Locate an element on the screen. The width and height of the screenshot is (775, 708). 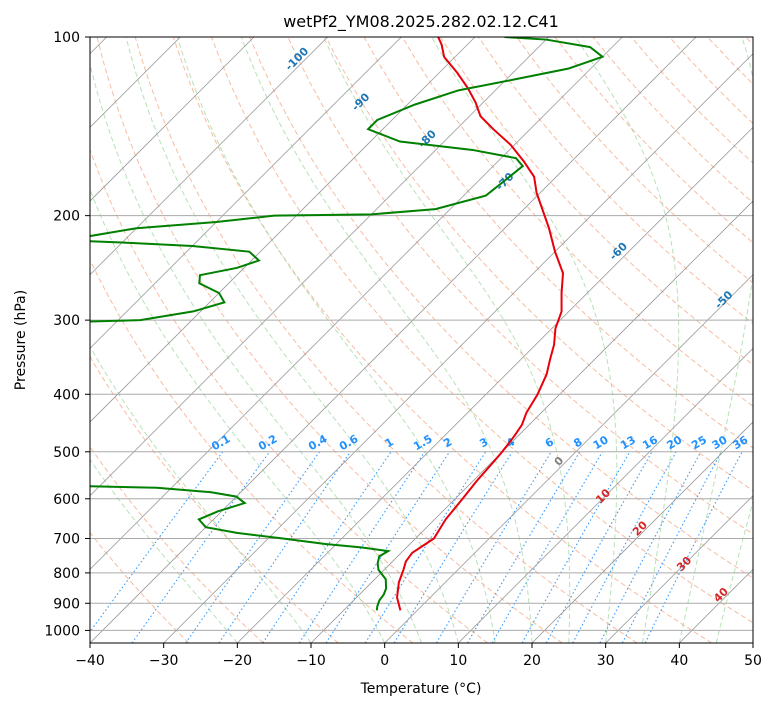
y-tick-label: 800 is located at coordinates (66, 574).